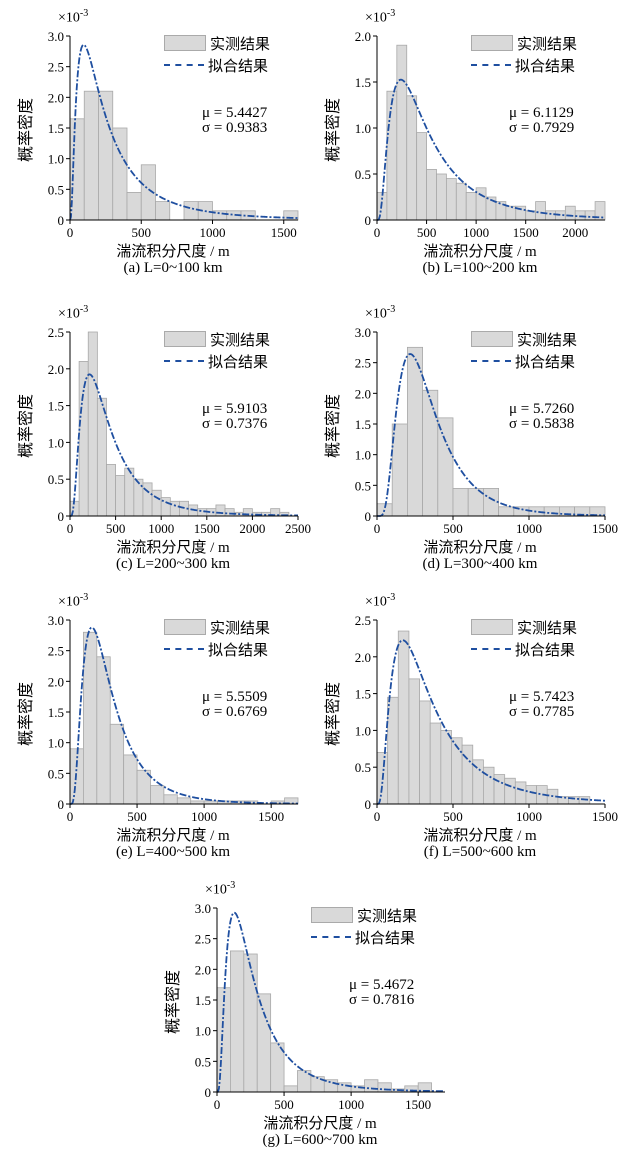 Image resolution: width=626 pixels, height=1166 pixels. Describe the element at coordinates (542, 409) in the screenshot. I see `mu-value: μ = 5.7260` at that location.